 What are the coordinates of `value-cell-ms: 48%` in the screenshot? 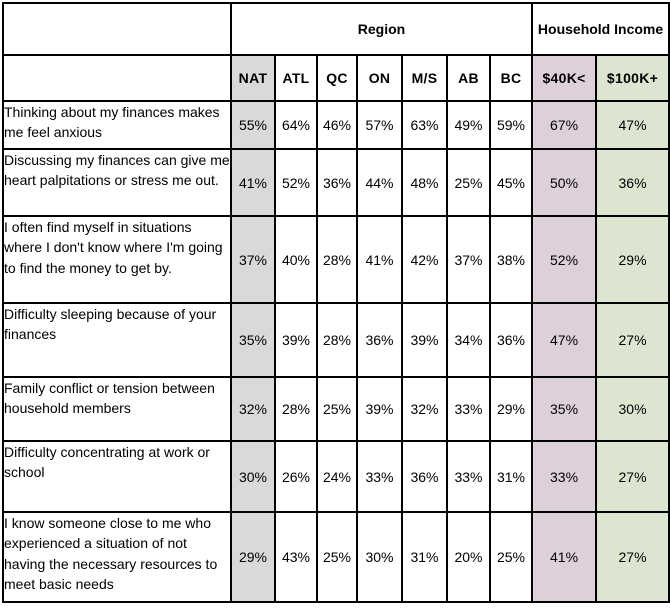 It's located at (424, 182).